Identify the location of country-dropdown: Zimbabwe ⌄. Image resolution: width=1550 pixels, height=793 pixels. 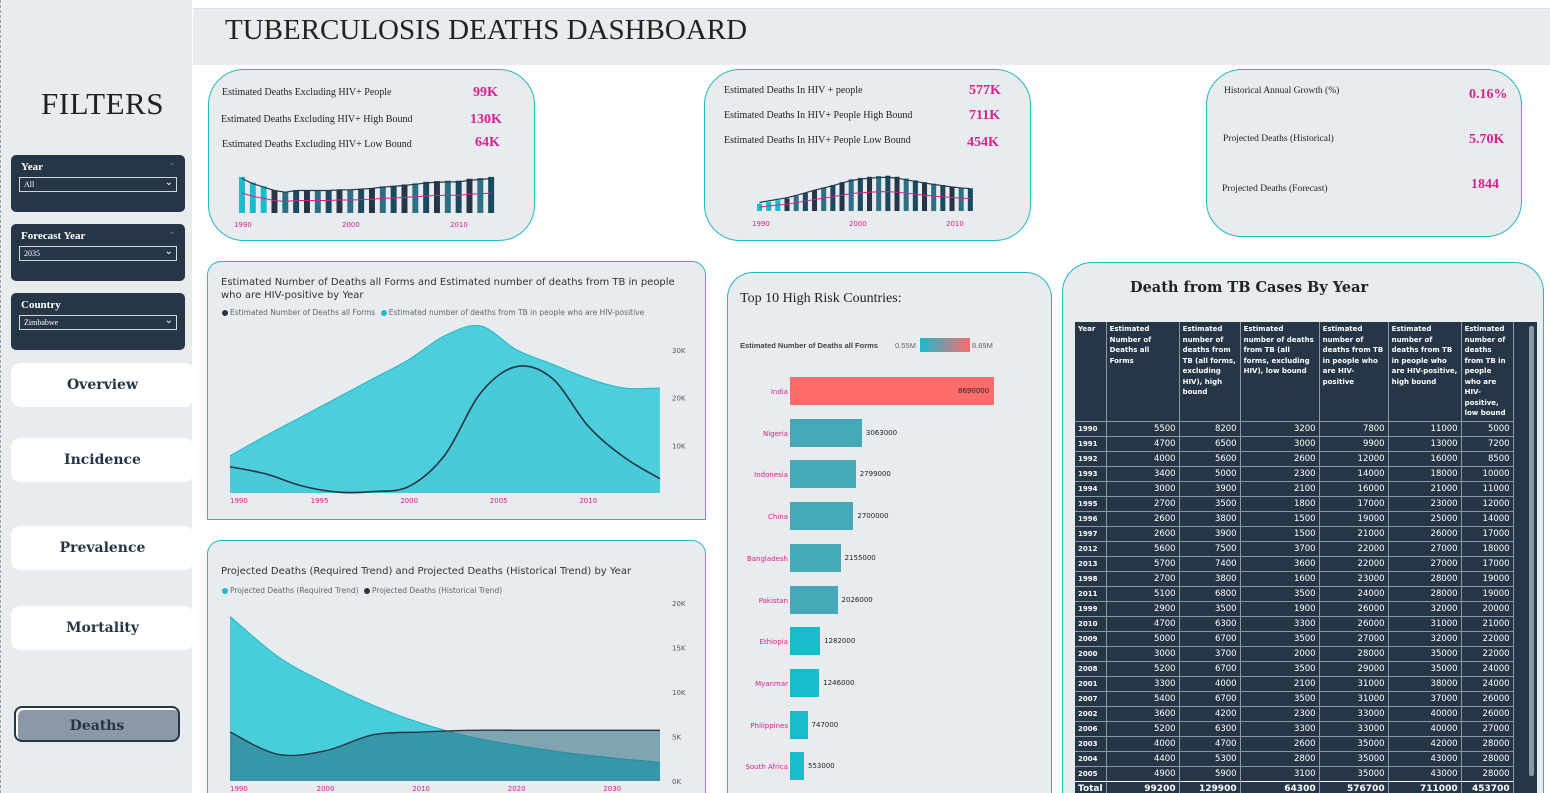
(98, 322).